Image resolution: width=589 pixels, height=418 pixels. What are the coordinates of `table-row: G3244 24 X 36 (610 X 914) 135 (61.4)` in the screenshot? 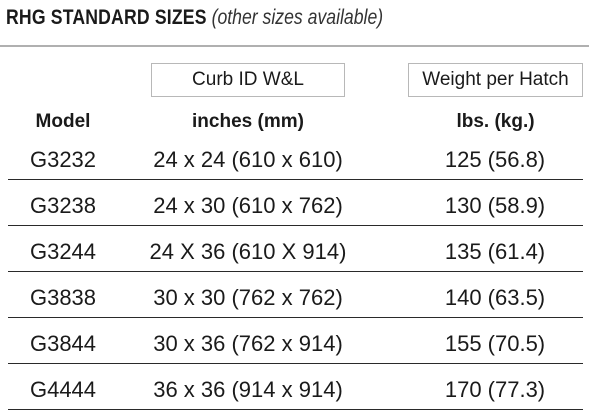 It's located at (294, 256).